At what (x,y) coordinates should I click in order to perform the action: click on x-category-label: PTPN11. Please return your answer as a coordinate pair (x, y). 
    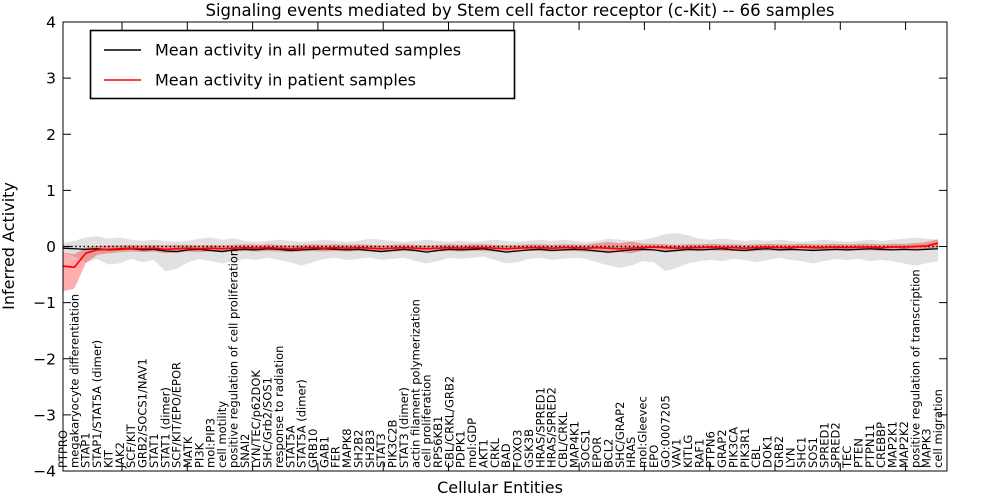
    Looking at the image, I should click on (870, 446).